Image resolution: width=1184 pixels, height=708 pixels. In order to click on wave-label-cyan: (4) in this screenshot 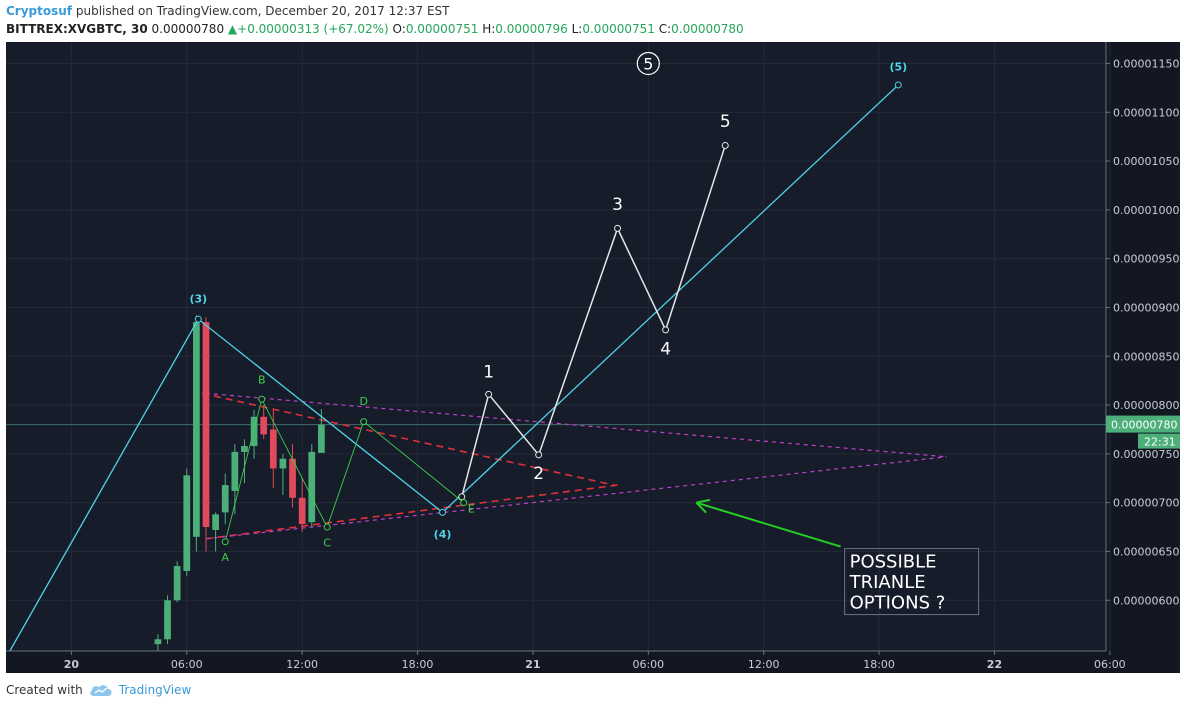, I will do `click(443, 534)`.